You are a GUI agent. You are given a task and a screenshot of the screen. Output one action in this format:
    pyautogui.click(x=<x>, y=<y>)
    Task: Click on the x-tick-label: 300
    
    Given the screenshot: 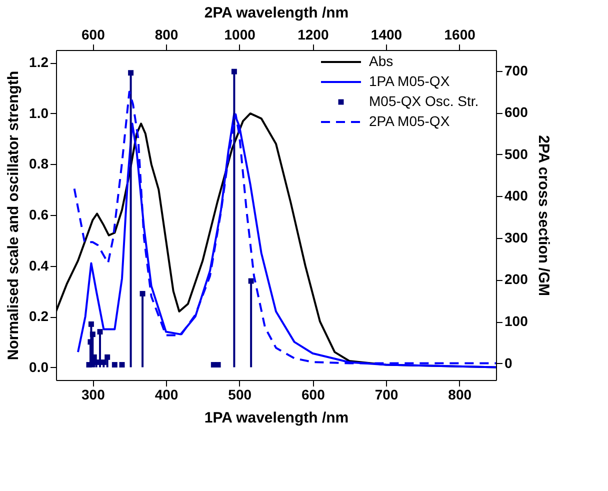 What is the action you would take?
    pyautogui.click(x=93, y=394)
    